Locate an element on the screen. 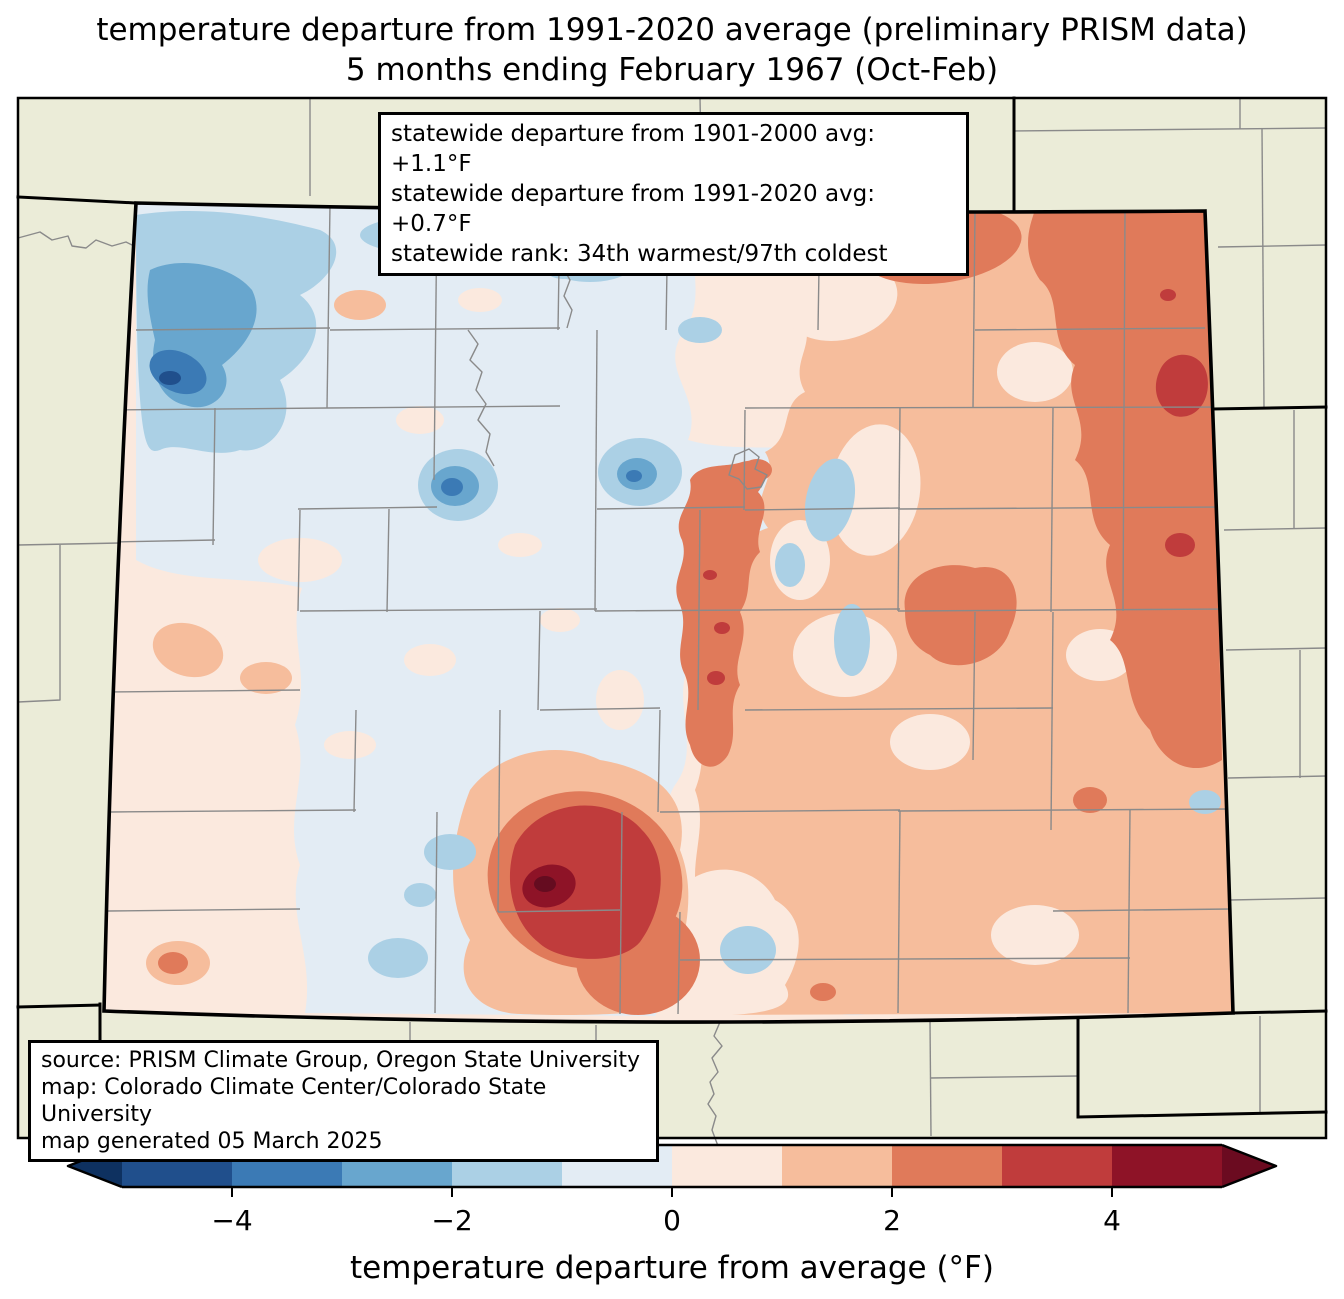 The image size is (1344, 1299). colorbar-outline is located at coordinates (672, 1166).